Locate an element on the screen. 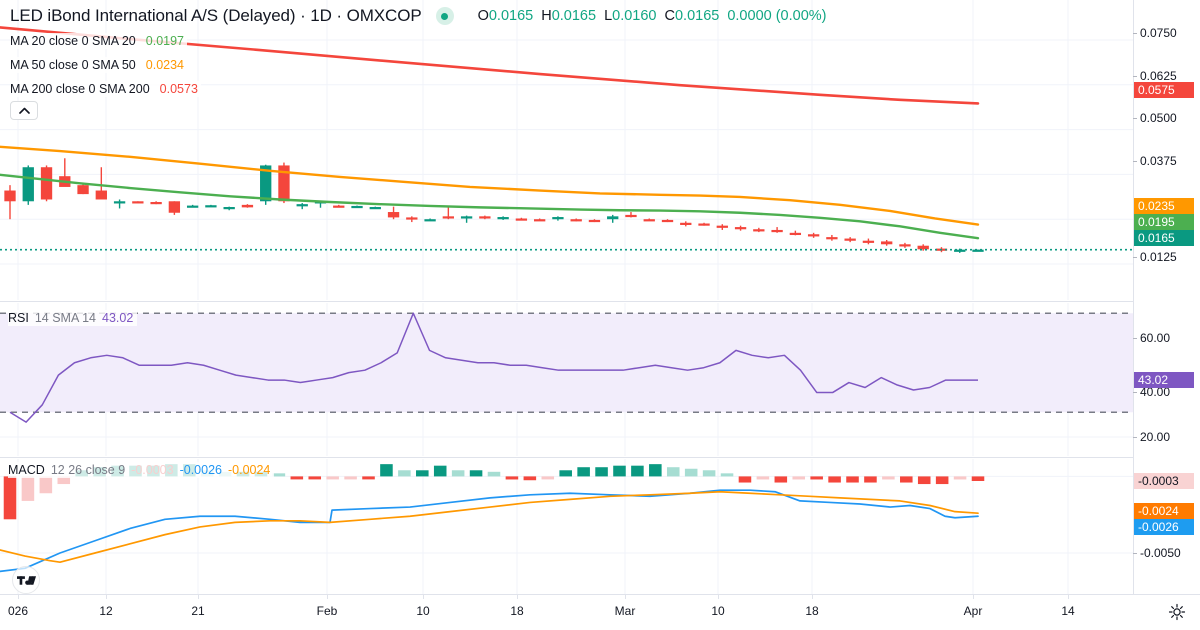  rsi-title: RSI is located at coordinates (18, 318).